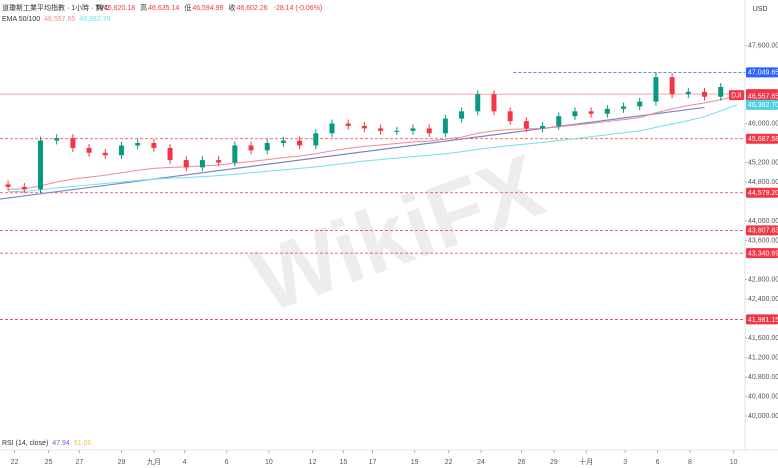 The width and height of the screenshot is (778, 468). Describe the element at coordinates (763, 73) in the screenshot. I see `price-tag-label: 47,049.65` at that location.